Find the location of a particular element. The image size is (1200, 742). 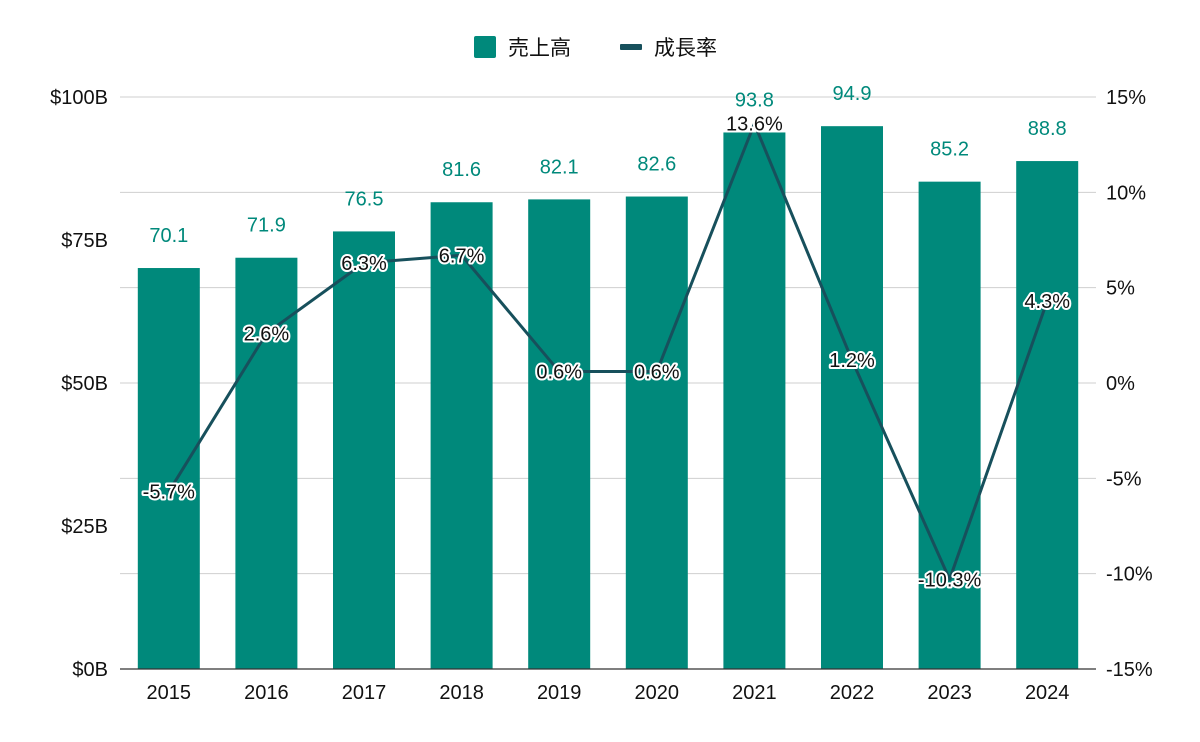

line-data-label: 2.6% is located at coordinates (267, 334).